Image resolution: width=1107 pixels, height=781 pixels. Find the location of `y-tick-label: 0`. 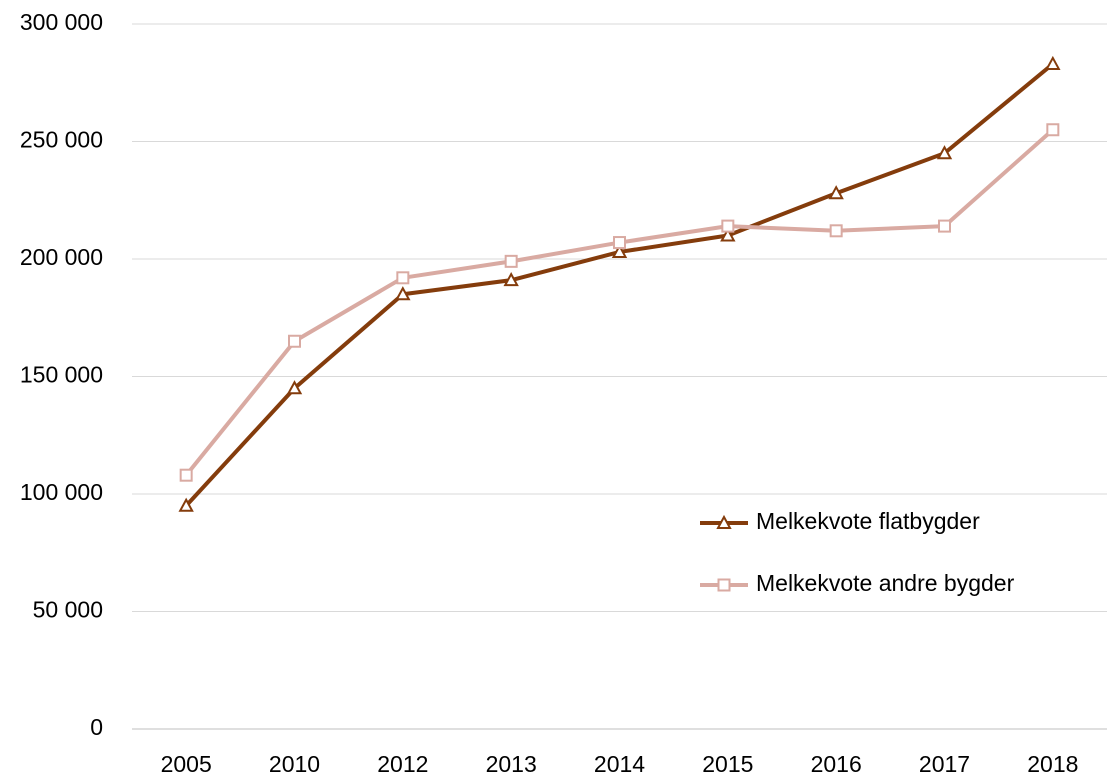

y-tick-label: 0 is located at coordinates (96, 727).